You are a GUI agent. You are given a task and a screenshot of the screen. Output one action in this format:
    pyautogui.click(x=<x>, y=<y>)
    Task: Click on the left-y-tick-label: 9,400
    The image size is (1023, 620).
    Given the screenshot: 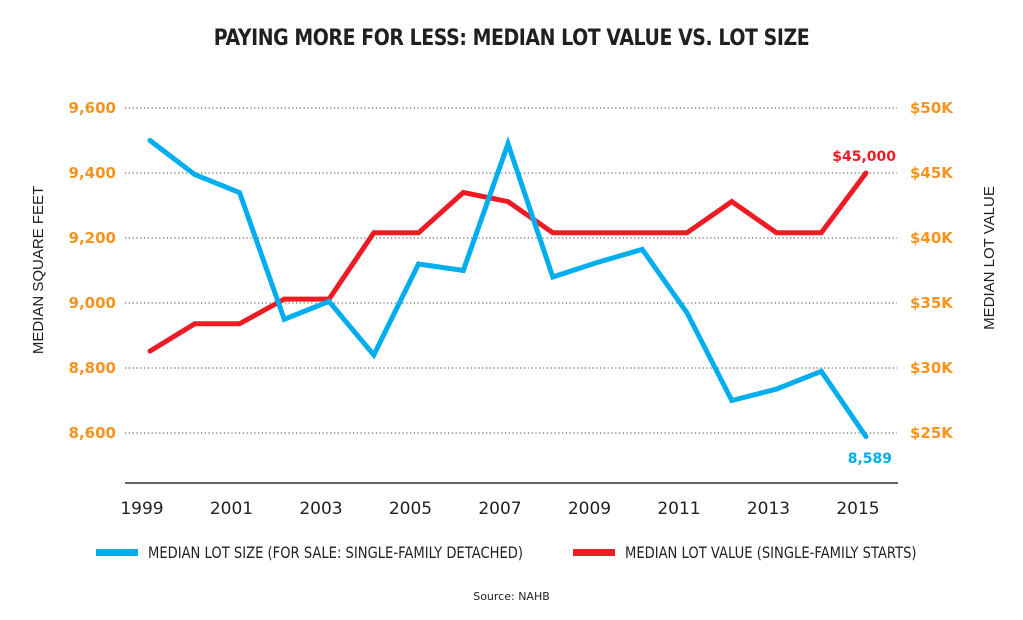 What is the action you would take?
    pyautogui.click(x=92, y=173)
    